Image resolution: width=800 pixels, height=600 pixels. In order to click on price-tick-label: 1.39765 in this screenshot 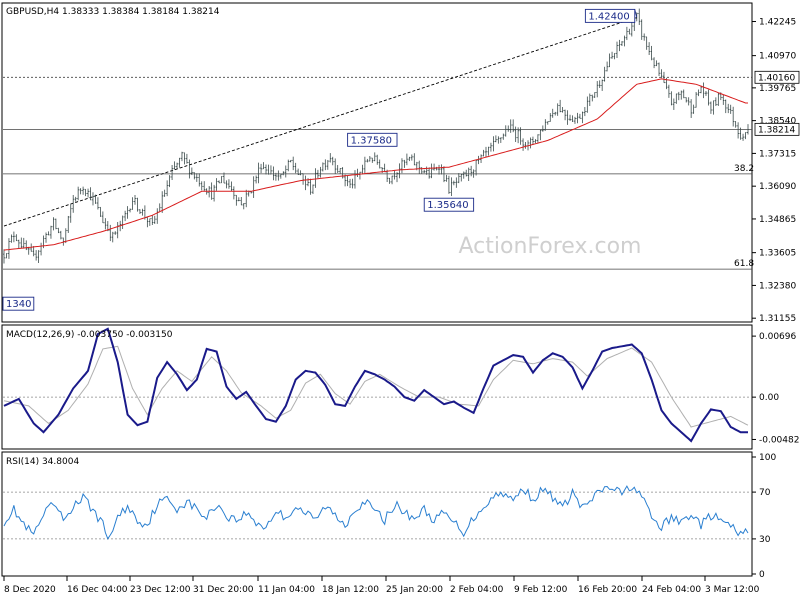, I will do `click(777, 89)`.